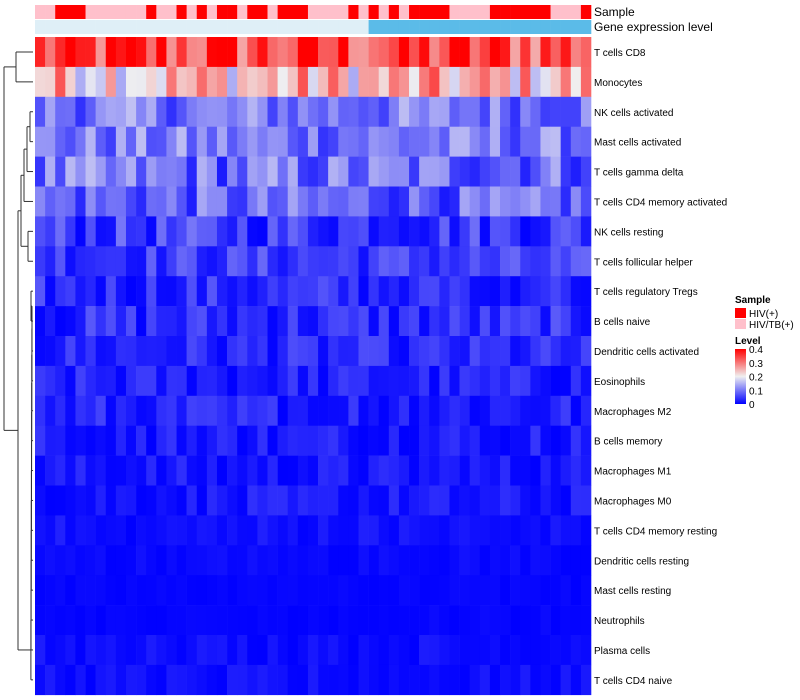 The image size is (800, 700). What do you see at coordinates (628, 232) in the screenshot?
I see `row-label: NK cells resting` at bounding box center [628, 232].